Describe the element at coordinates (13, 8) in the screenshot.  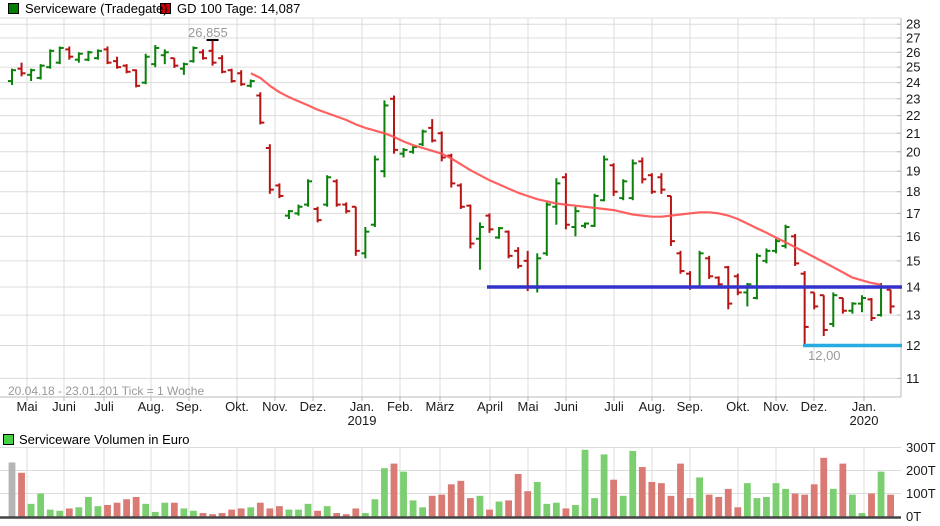
I see `series-color-square-icon` at that location.